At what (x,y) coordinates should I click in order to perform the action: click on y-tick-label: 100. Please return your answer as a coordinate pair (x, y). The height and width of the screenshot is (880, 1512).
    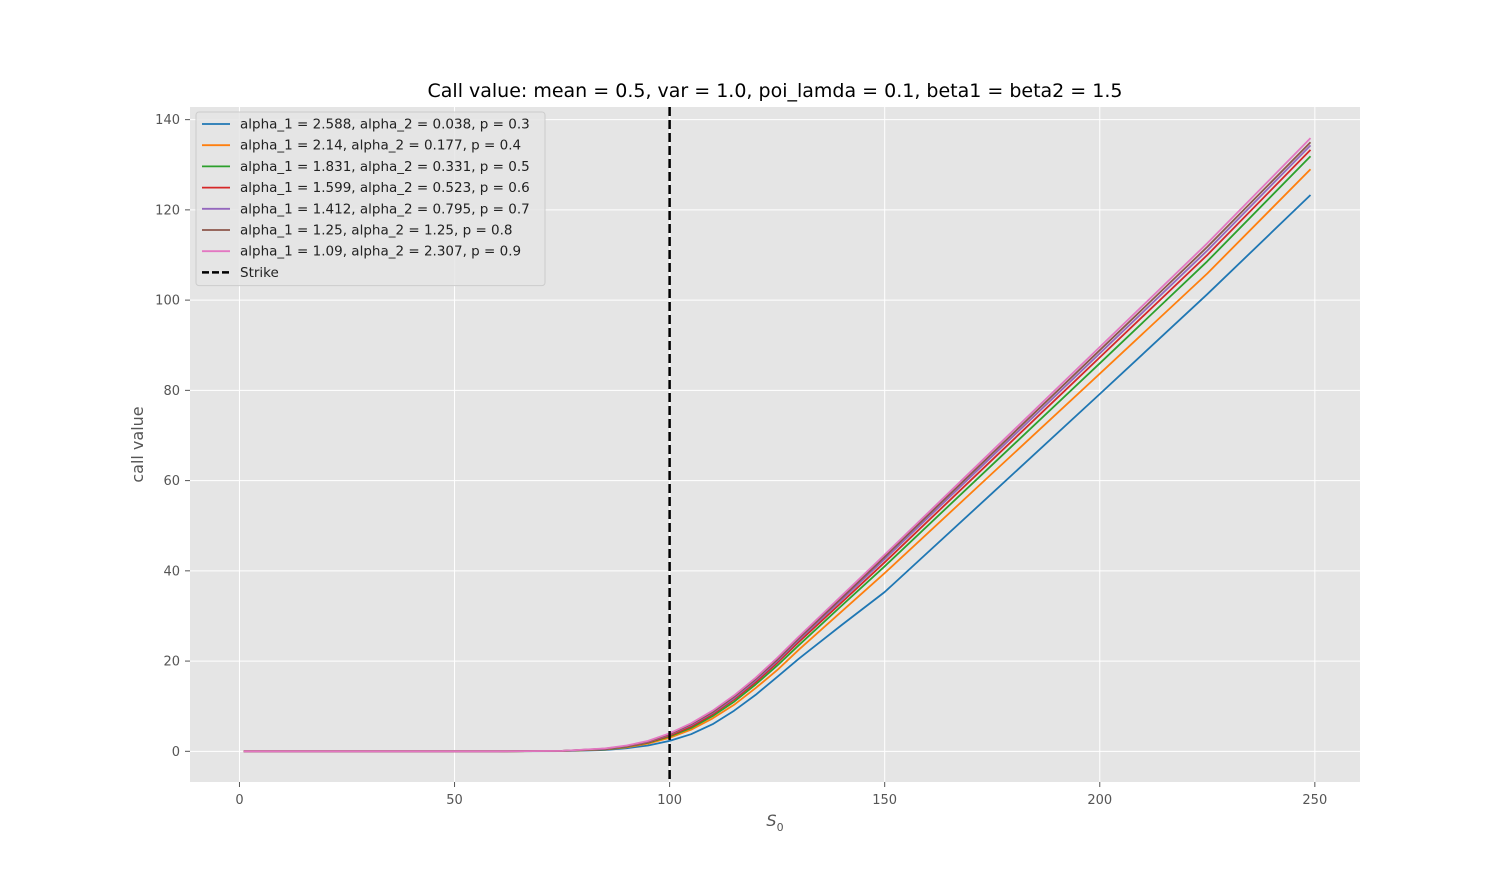
    Looking at the image, I should click on (167, 301).